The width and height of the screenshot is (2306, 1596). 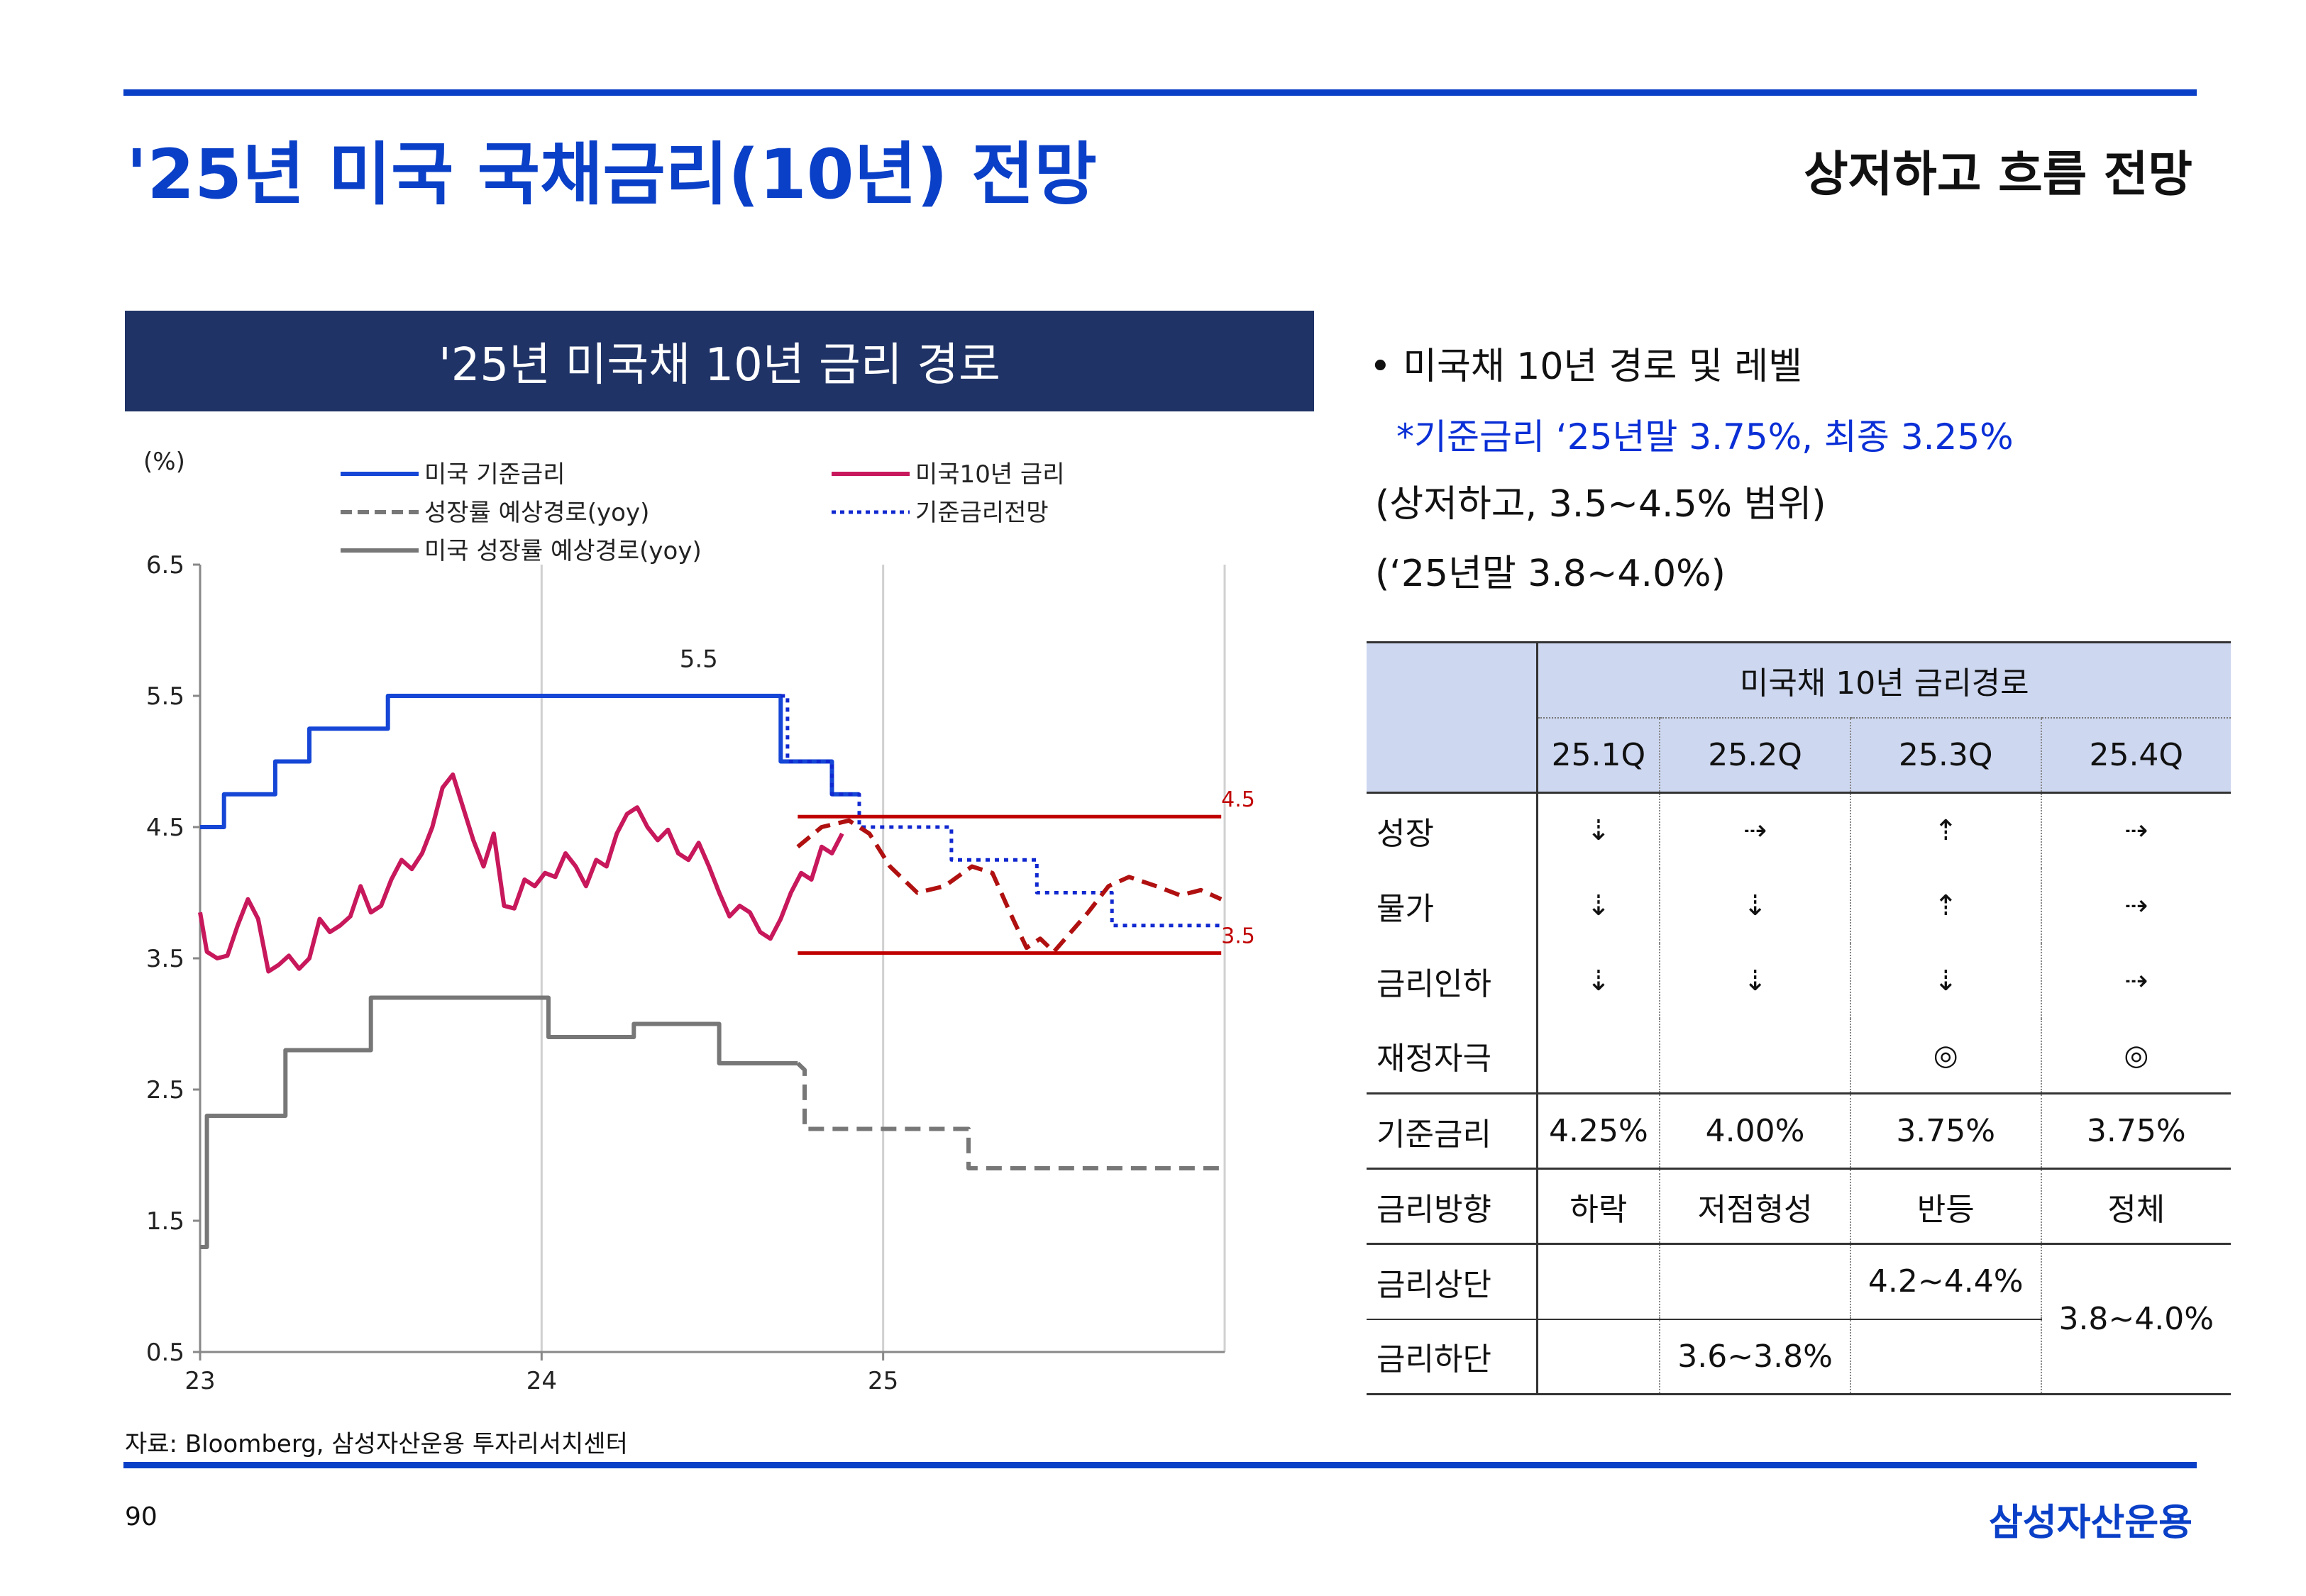 I want to click on table-row: 물가 ⇣ ⇣ ⇡ ⇢, so click(x=1799, y=905).